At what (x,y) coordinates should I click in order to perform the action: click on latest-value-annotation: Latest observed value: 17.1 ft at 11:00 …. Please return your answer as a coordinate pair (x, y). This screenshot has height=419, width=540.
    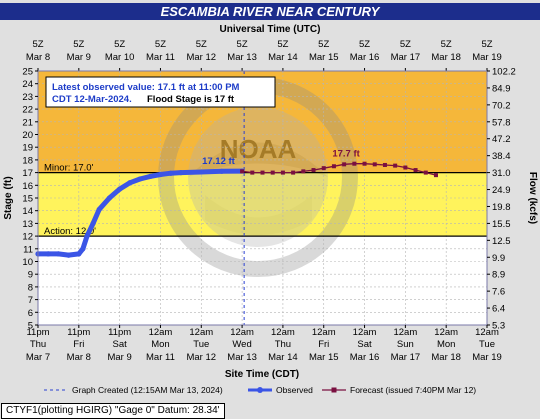
    Looking at the image, I should click on (160, 92).